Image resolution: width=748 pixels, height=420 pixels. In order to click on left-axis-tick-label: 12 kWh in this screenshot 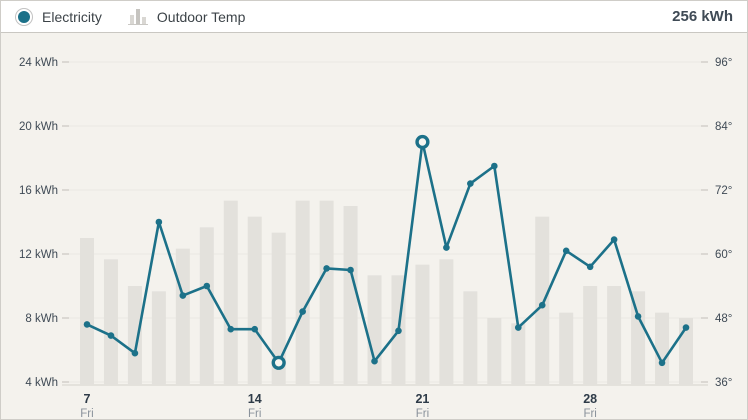, I will do `click(38, 255)`.